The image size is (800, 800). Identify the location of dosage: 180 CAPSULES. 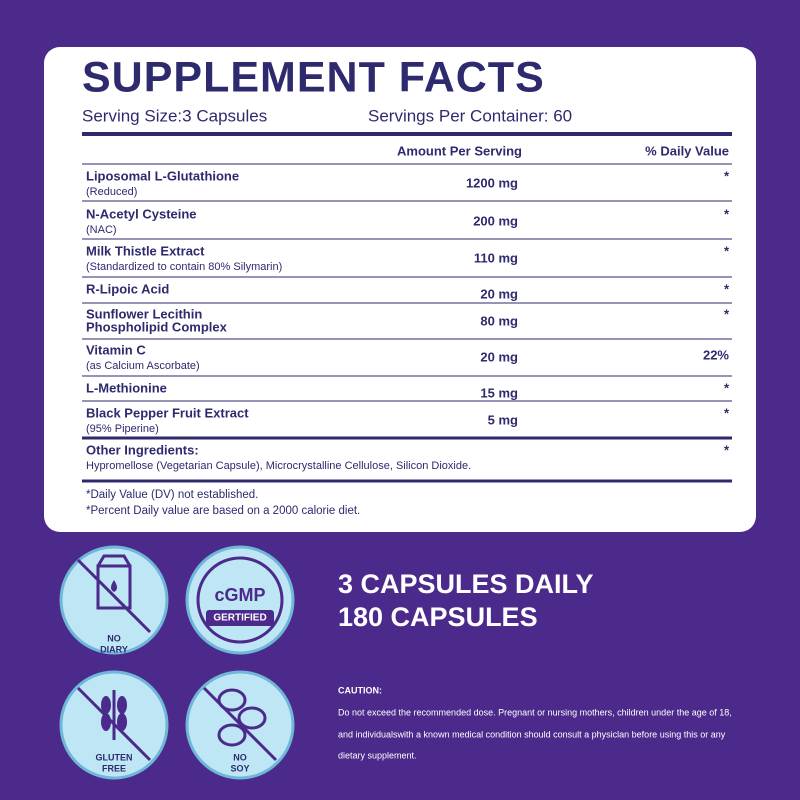
(438, 617).